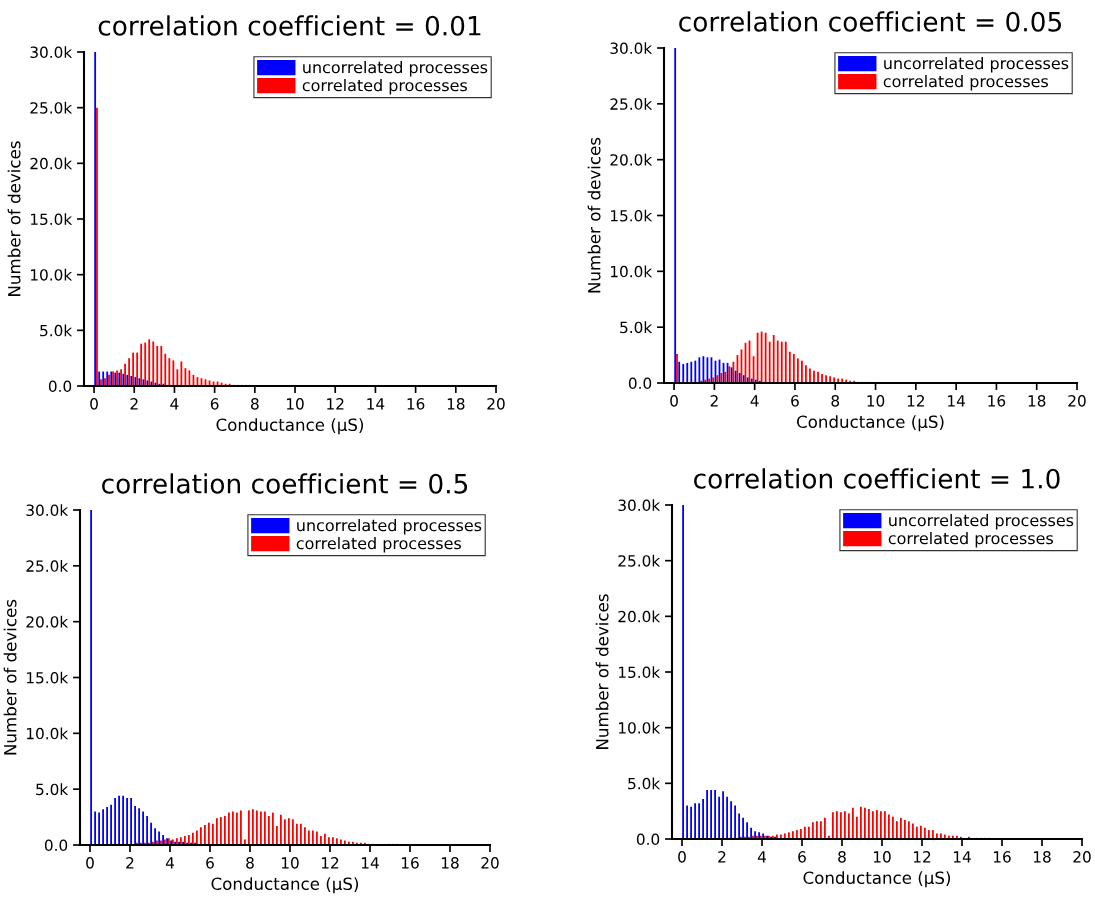  Describe the element at coordinates (285, 483) in the screenshot. I see `chart-title: correlation coefficient = 0.5` at that location.